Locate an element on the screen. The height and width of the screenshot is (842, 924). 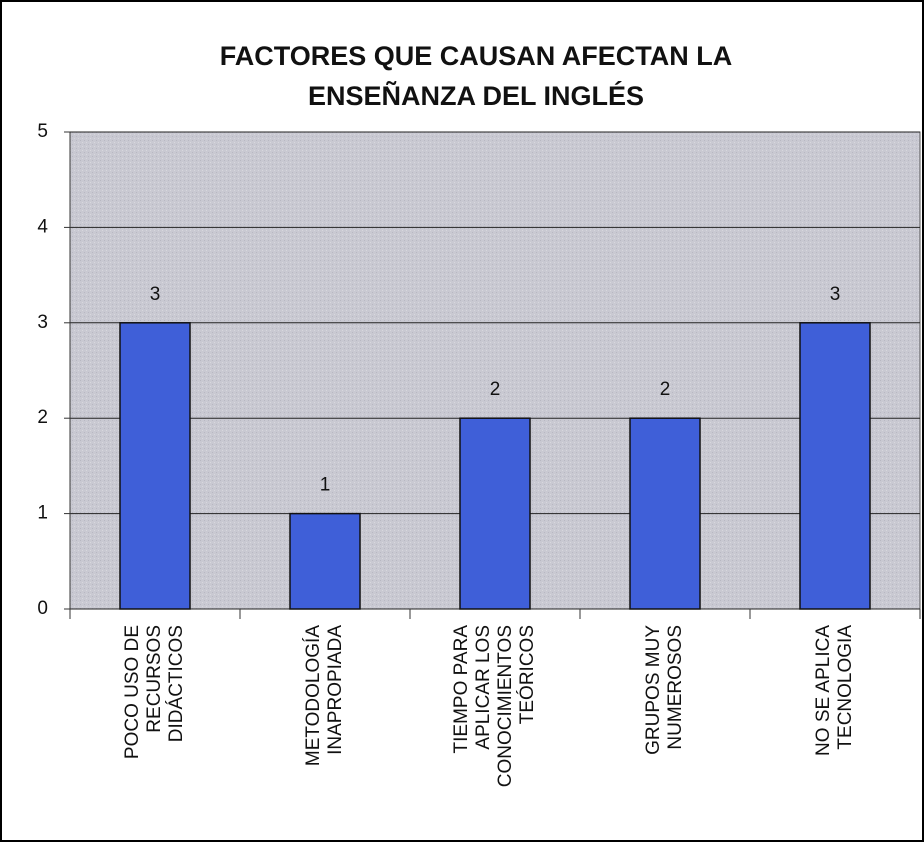
x-tick-label: METODOLOGÍA INAPROPIADA is located at coordinates (324, 696).